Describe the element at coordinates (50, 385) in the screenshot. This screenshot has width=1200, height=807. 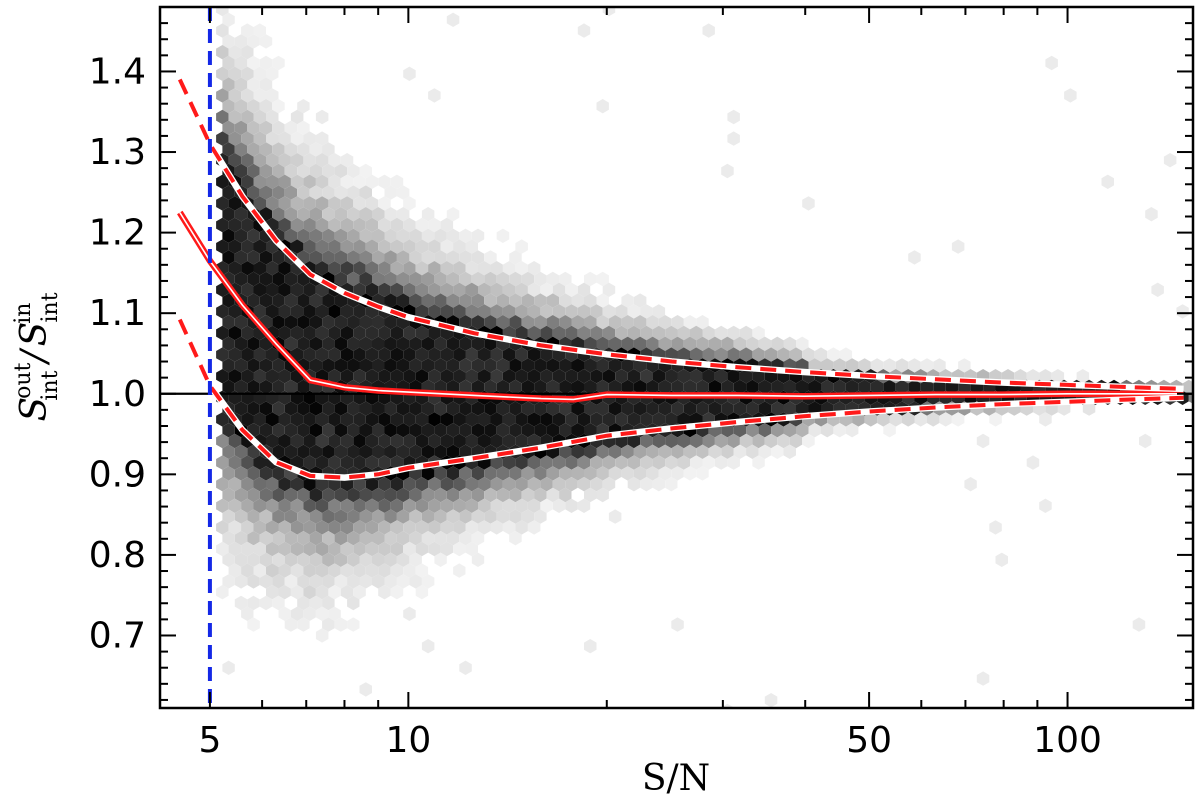
I see `ylabel-numerator-sub: int` at that location.